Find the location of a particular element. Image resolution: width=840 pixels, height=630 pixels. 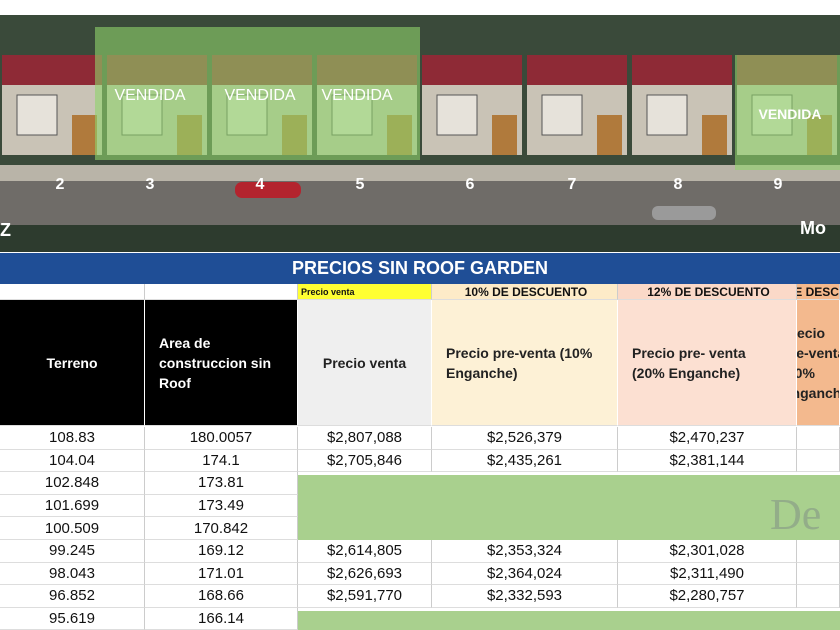

table-cell: $2,591,770 is located at coordinates (365, 596).